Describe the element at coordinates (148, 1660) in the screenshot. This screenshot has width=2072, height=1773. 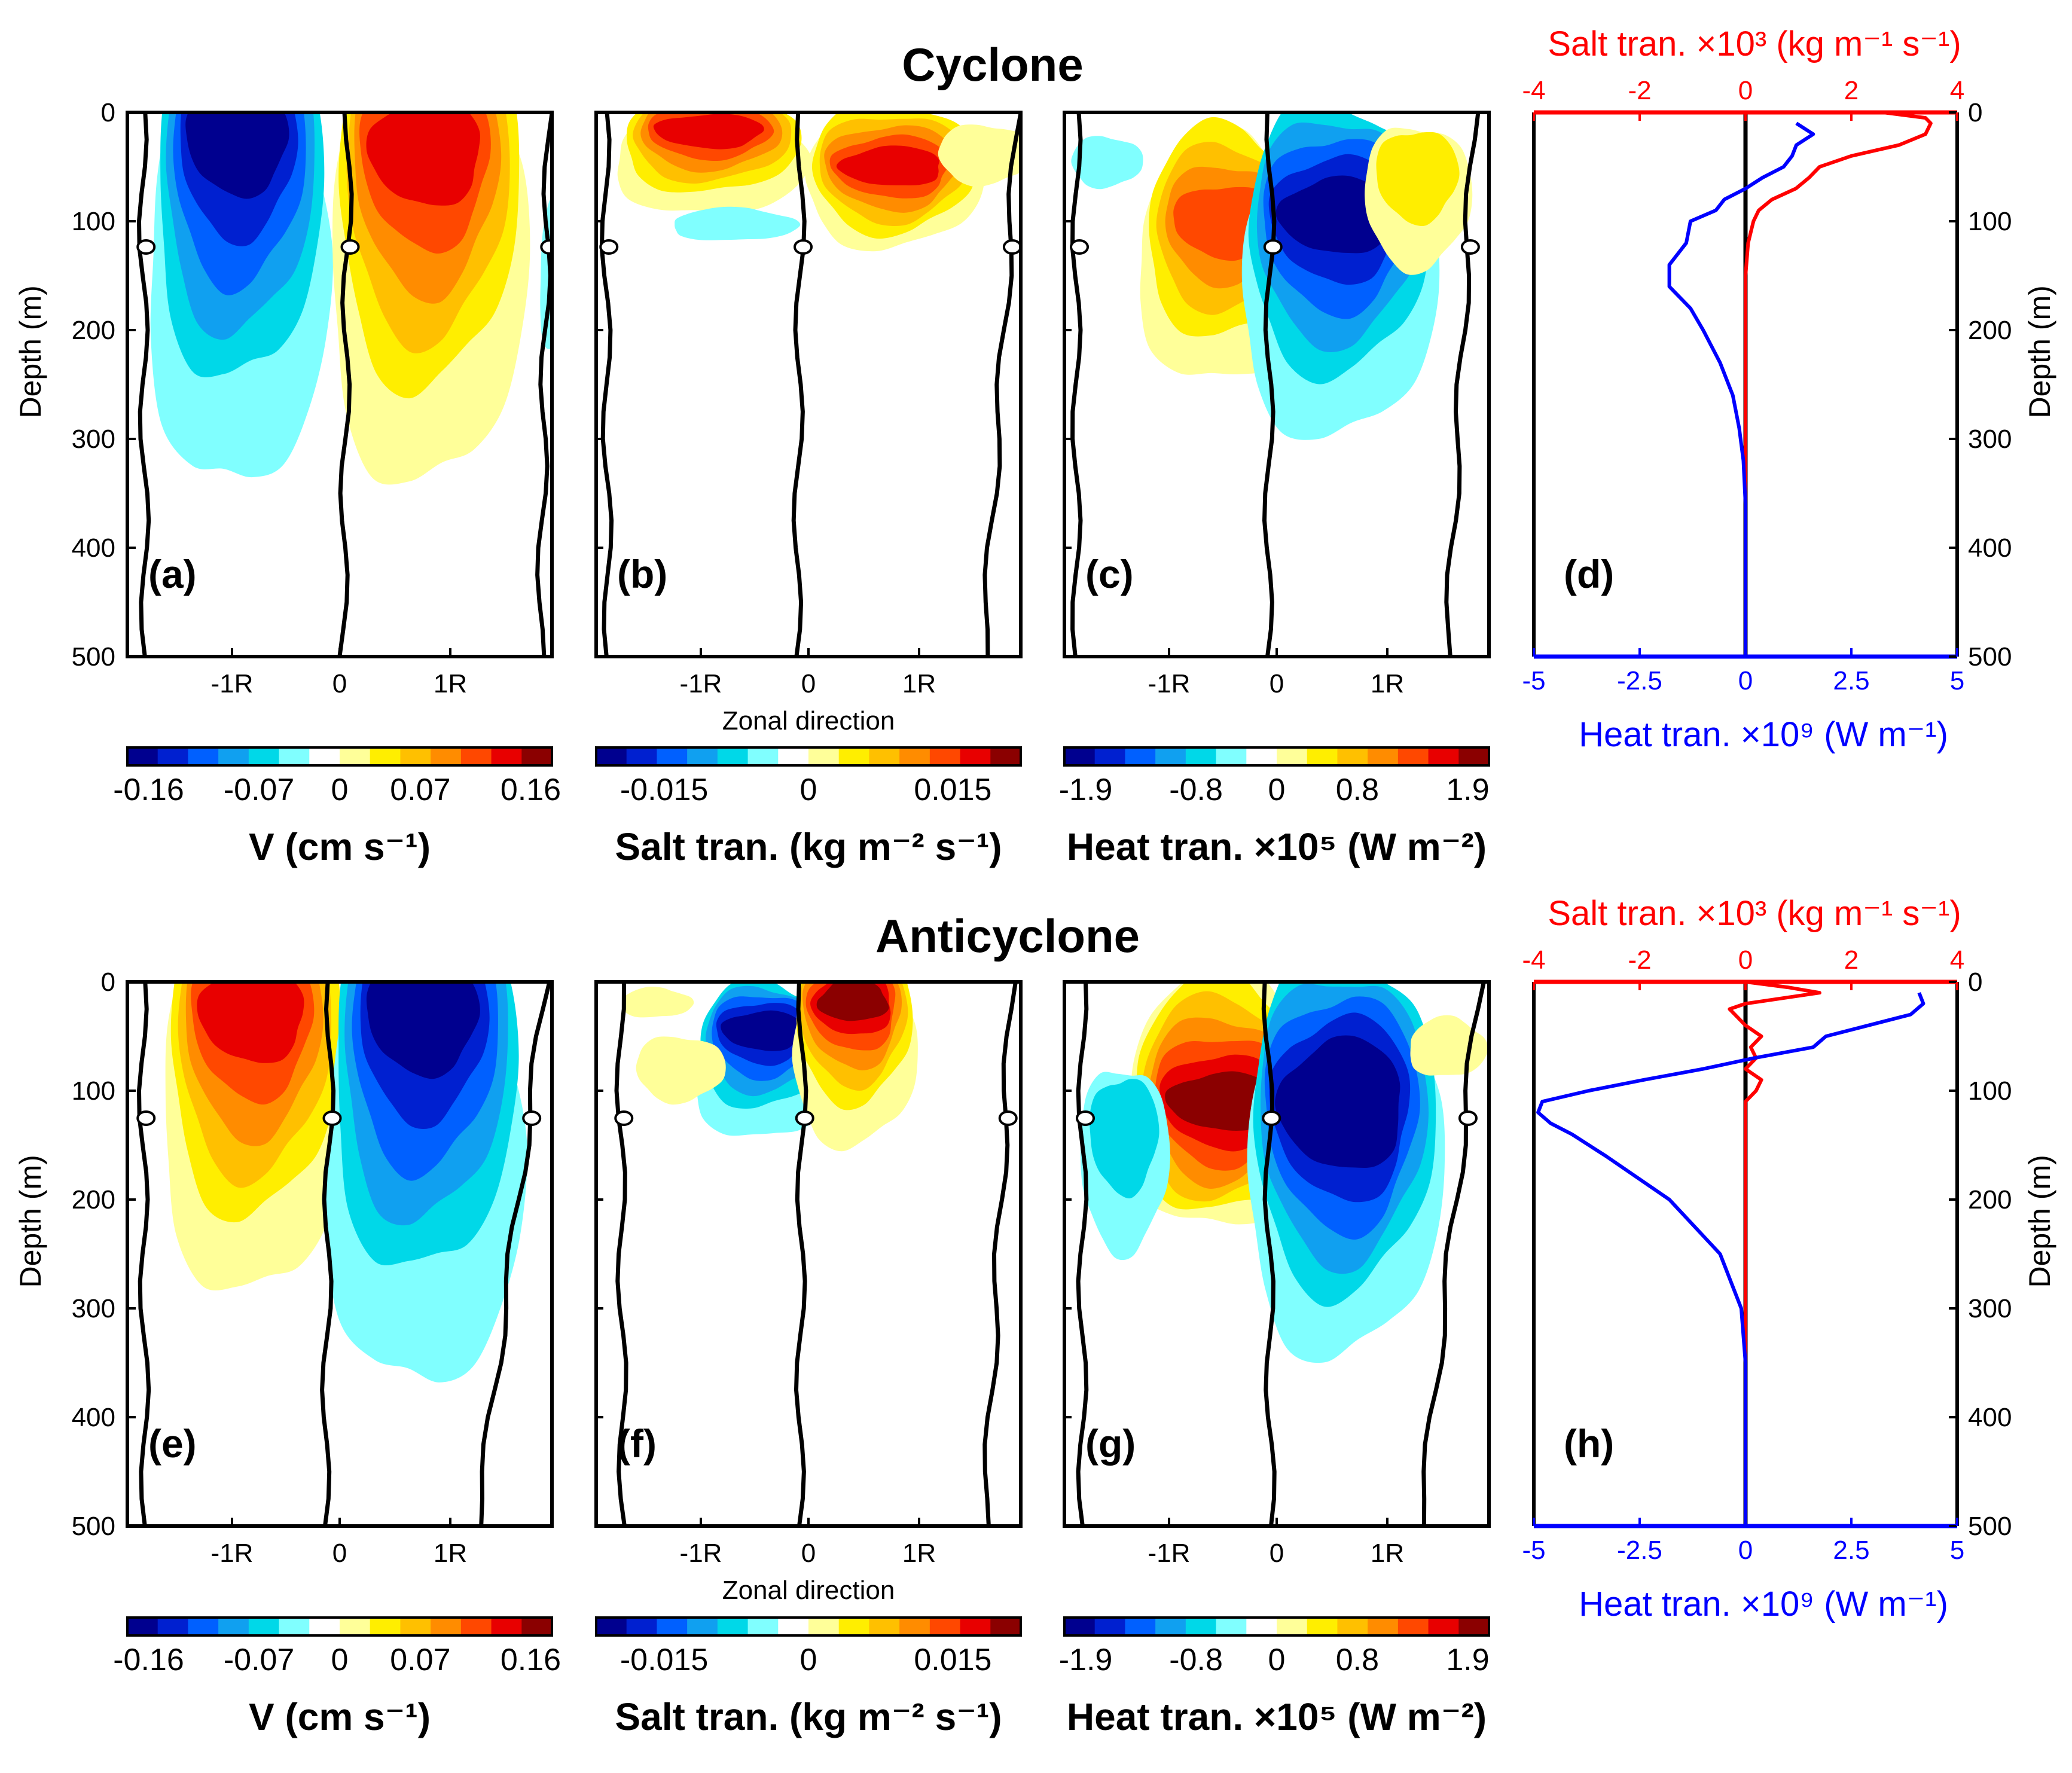
I see `colorbar-tick-label: -0.16` at that location.